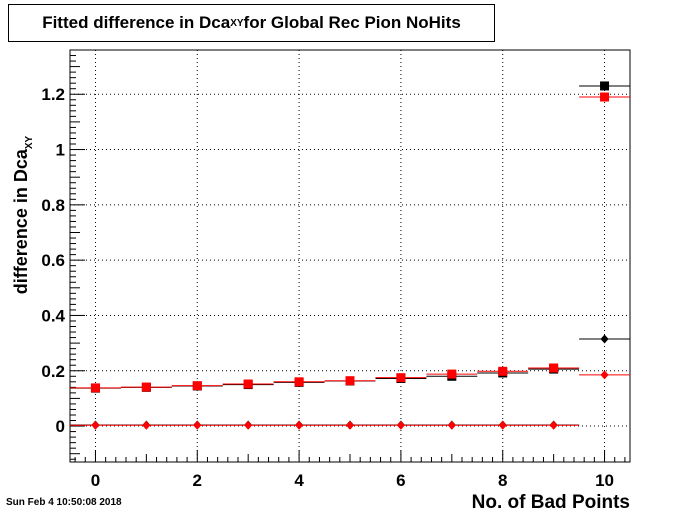 The image size is (700, 514). Describe the element at coordinates (197, 480) in the screenshot. I see `x-tick-label: 2` at that location.